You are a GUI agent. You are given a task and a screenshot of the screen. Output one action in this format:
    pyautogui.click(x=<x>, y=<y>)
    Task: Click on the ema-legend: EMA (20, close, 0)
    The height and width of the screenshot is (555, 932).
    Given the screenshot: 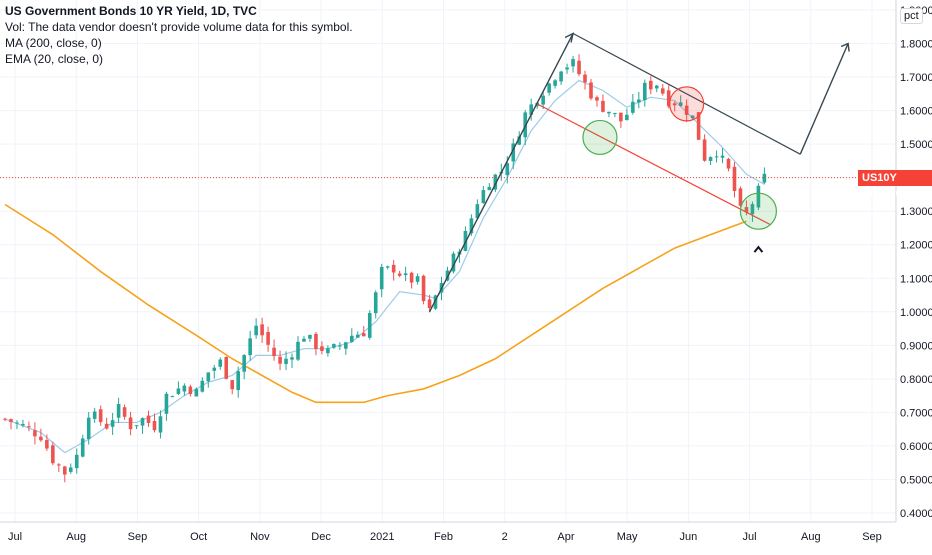 What is the action you would take?
    pyautogui.click(x=54, y=59)
    